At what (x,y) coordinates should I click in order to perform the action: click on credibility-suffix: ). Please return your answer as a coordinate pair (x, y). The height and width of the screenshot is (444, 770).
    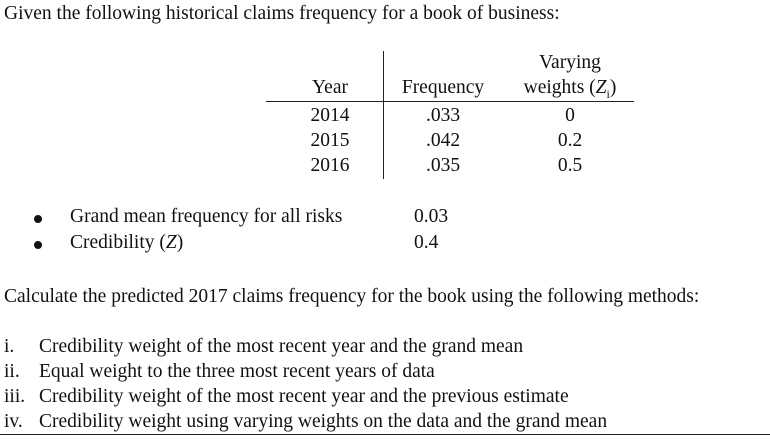
    Looking at the image, I should click on (180, 242).